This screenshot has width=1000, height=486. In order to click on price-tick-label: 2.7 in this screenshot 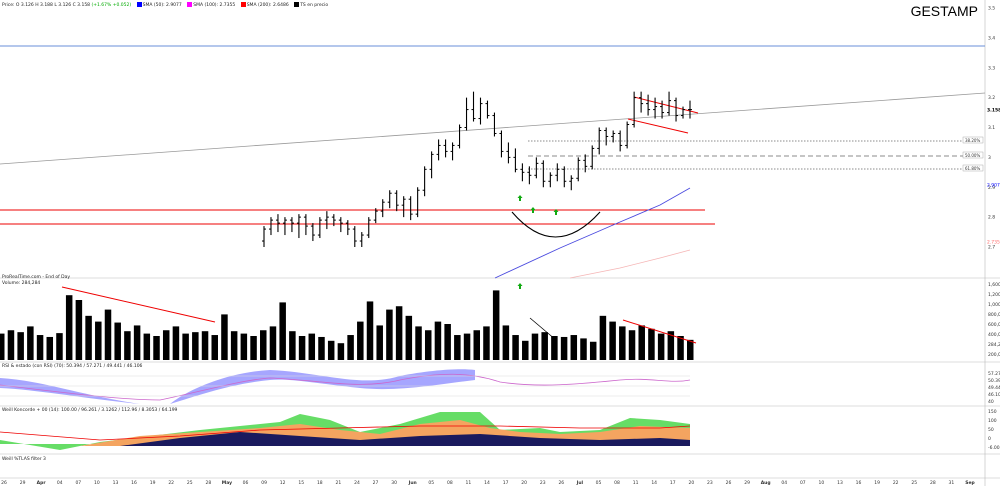, I will do `click(991, 248)`.